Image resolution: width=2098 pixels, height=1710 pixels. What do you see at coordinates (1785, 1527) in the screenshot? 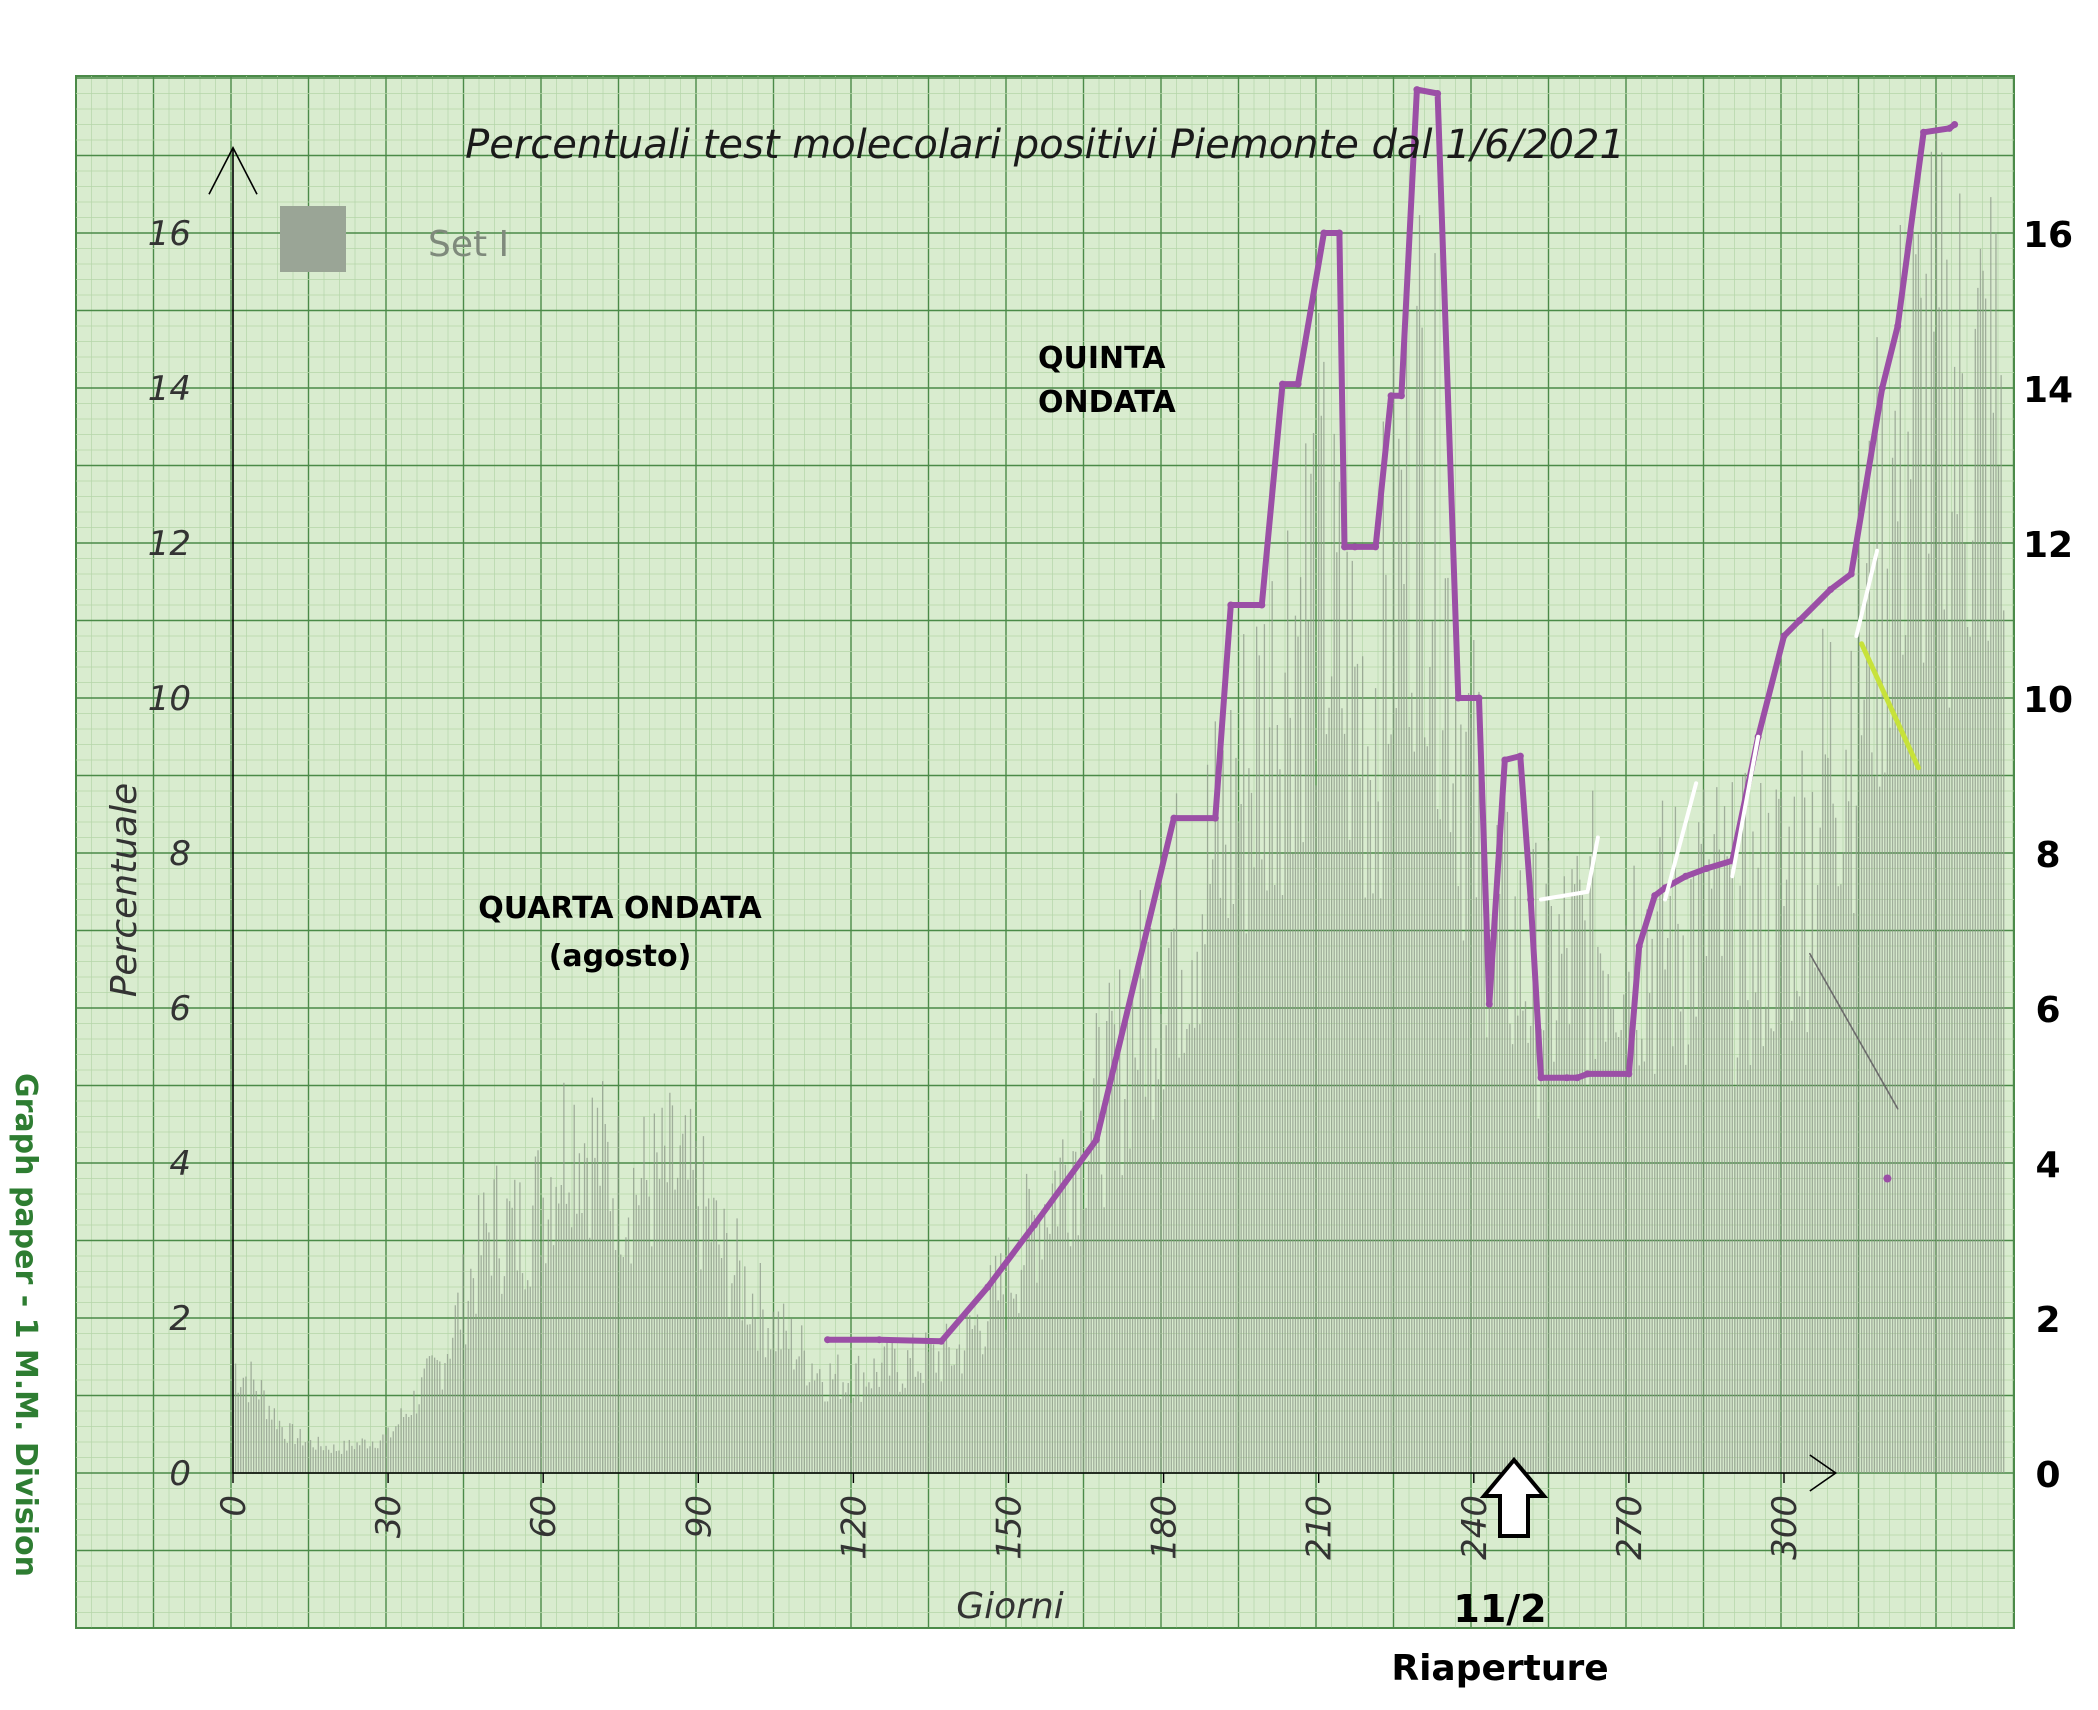
I see `x-tick-label: 300` at bounding box center [1785, 1527].